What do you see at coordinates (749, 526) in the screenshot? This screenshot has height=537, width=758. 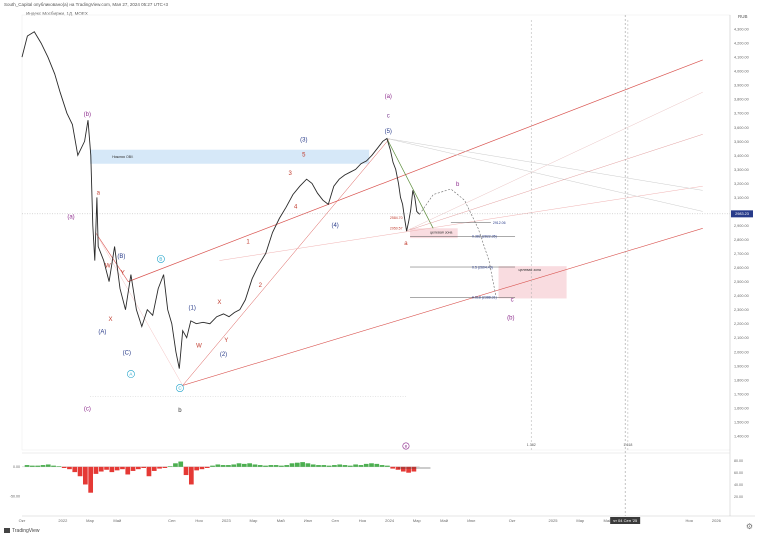 I see `gear-icon: ⚙` at bounding box center [749, 526].